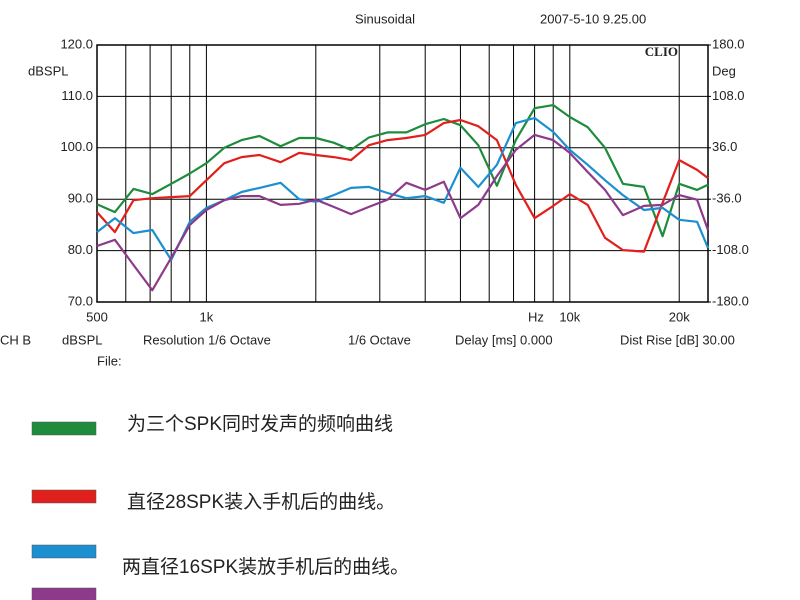 This screenshot has height=600, width=800. I want to click on y2-tick-label: 108.0, so click(728, 95).